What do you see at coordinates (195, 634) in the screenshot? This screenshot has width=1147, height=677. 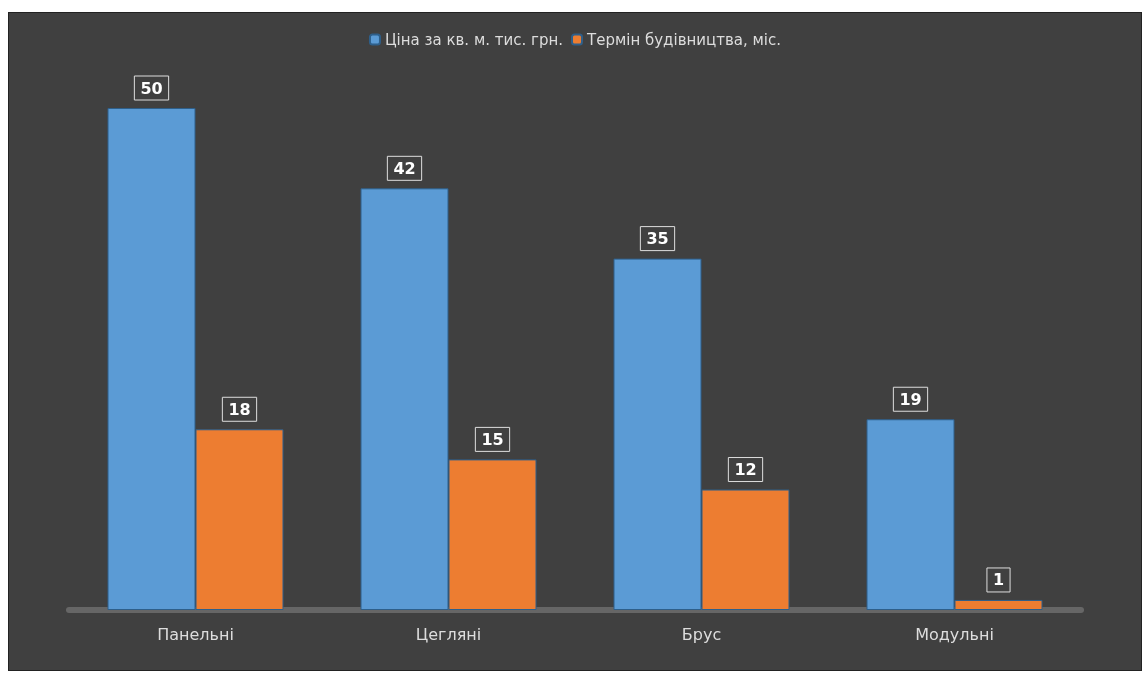 I see `x-tick-label: Панельні` at bounding box center [195, 634].